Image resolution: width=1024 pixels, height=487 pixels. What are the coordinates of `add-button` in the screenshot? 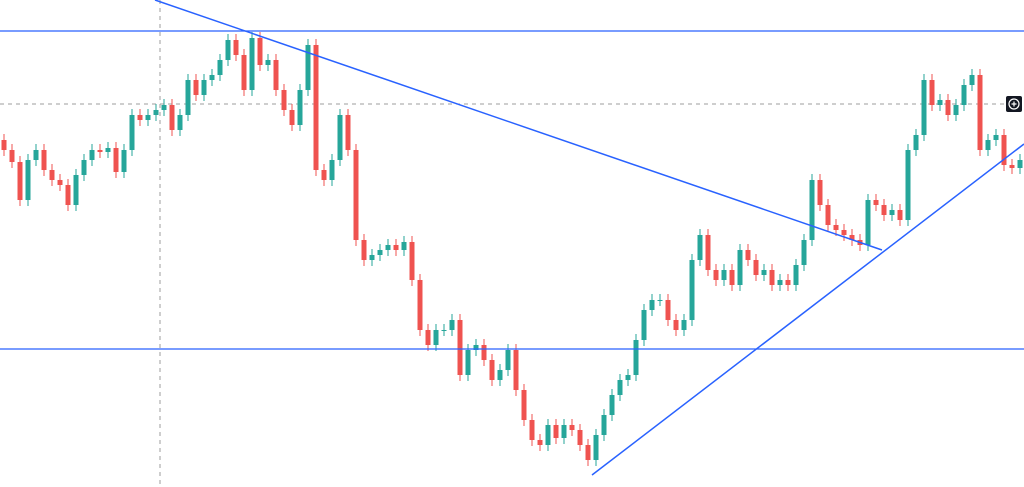 It's located at (1014, 104).